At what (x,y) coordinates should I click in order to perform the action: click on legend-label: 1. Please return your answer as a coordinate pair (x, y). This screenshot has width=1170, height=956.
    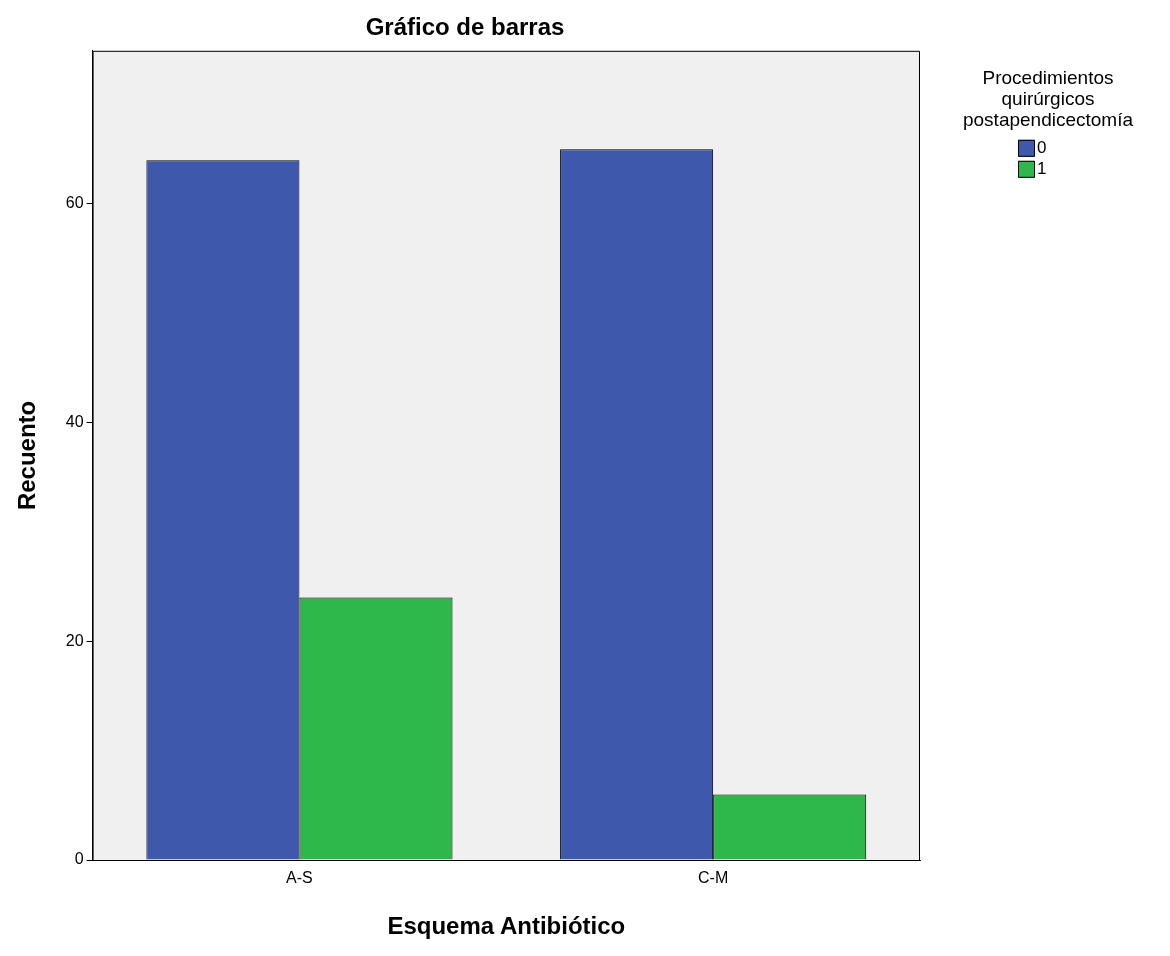
    Looking at the image, I should click on (1042, 169).